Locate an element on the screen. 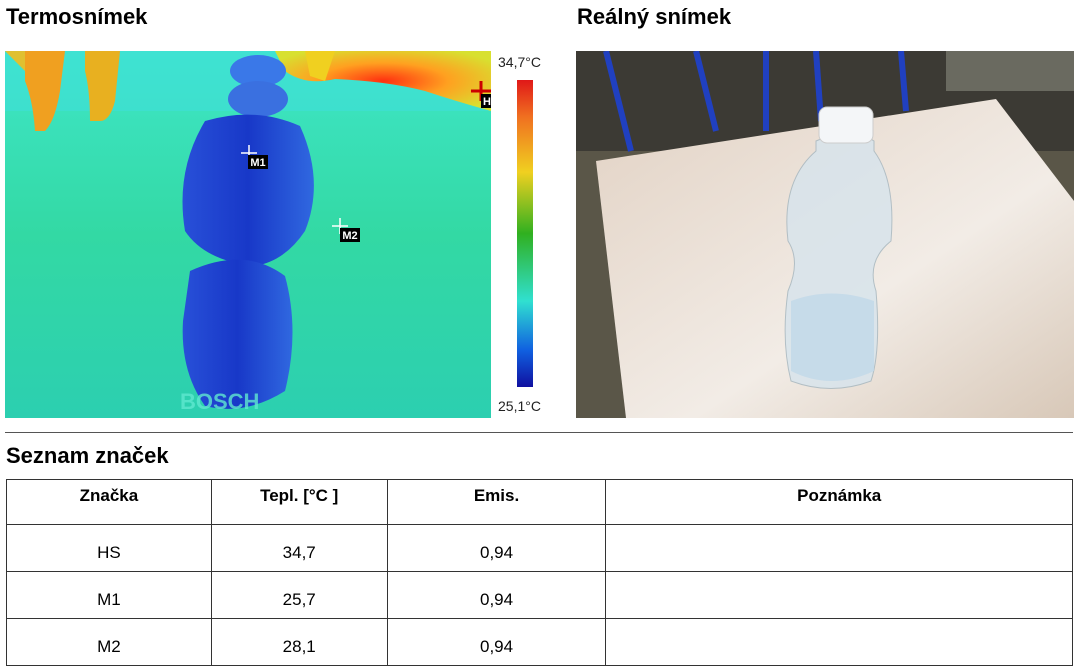 This screenshot has height=669, width=1079. column-header: Poznámka is located at coordinates (839, 502).